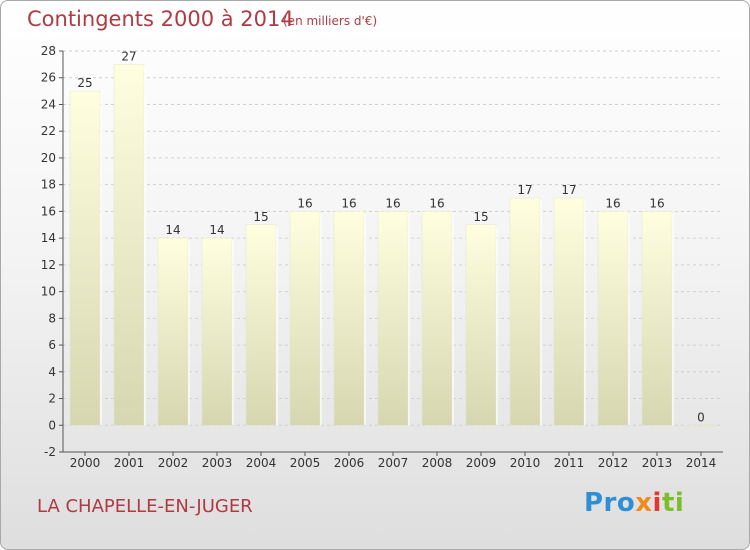  Describe the element at coordinates (701, 463) in the screenshot. I see `x-tick-label-2014: 2014` at that location.